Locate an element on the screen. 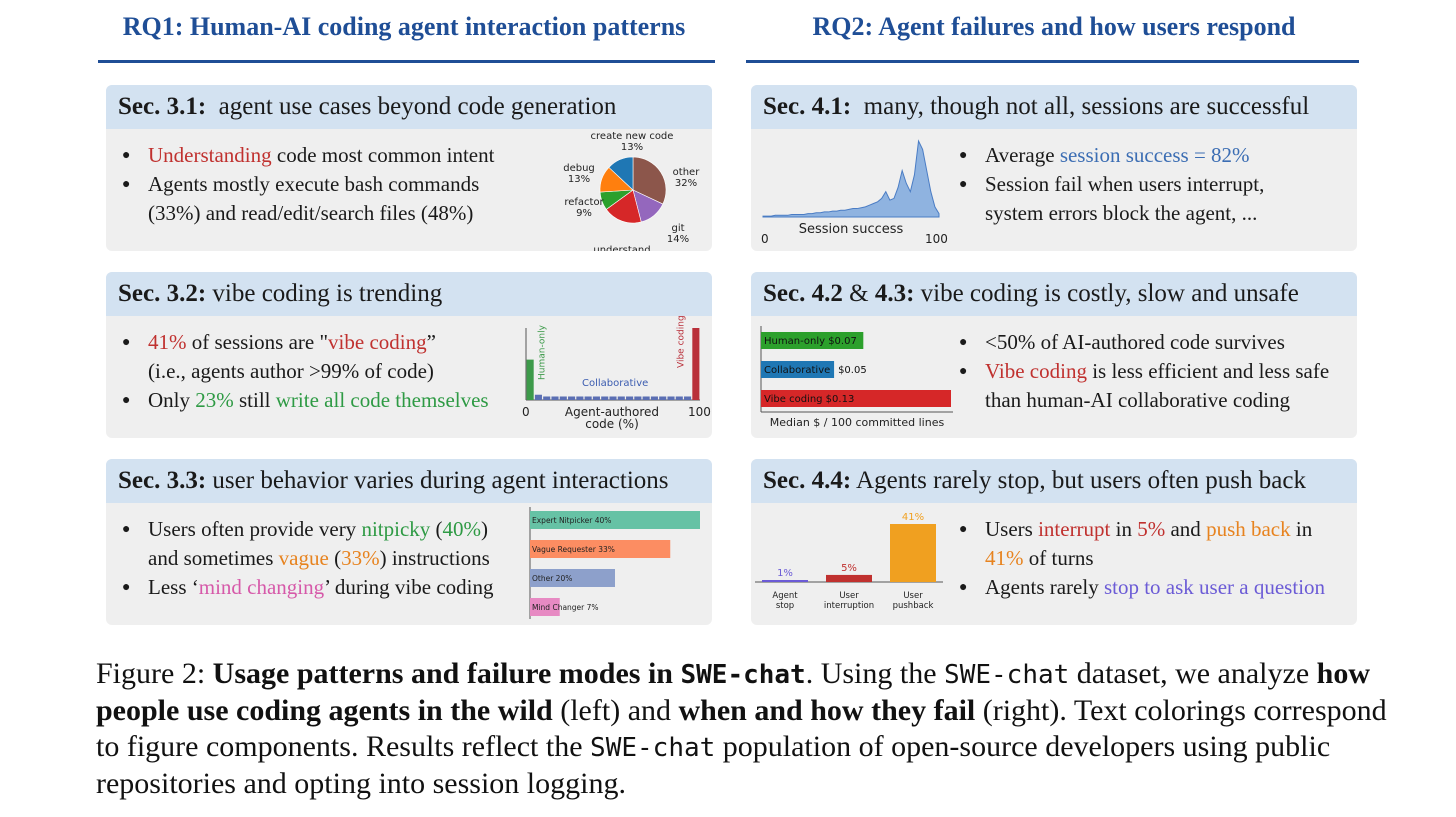  bullet-item: Understanding code most common intent is located at coordinates (308, 155).